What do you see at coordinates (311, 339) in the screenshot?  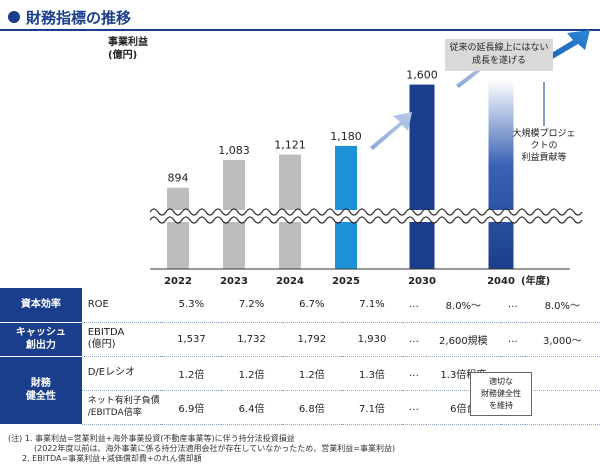 I see `table-cell: 1,792` at bounding box center [311, 339].